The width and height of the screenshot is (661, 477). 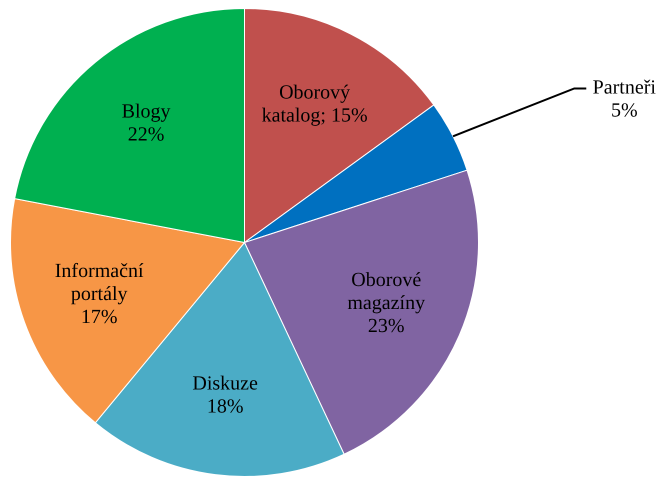 What do you see at coordinates (624, 111) in the screenshot?
I see `data-label: 5%` at bounding box center [624, 111].